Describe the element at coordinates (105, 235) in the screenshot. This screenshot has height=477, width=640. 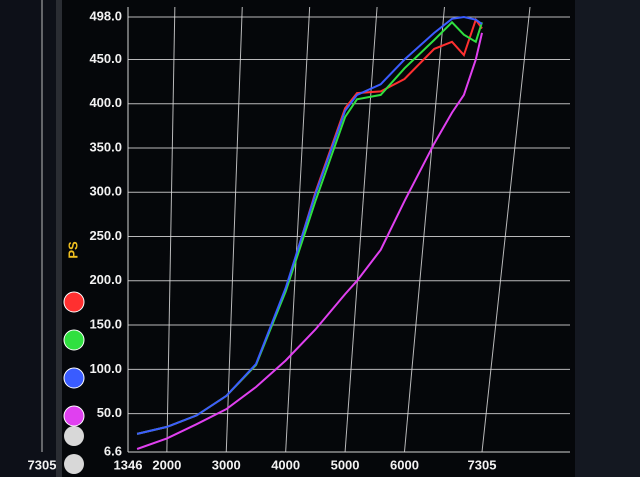
I see `y-tick-label: 250.0` at that location.